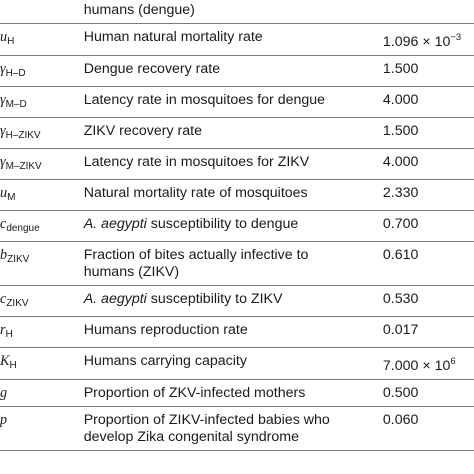 Image resolution: width=474 pixels, height=474 pixels. I want to click on description-cell: ZIKV recovery rate, so click(218, 133).